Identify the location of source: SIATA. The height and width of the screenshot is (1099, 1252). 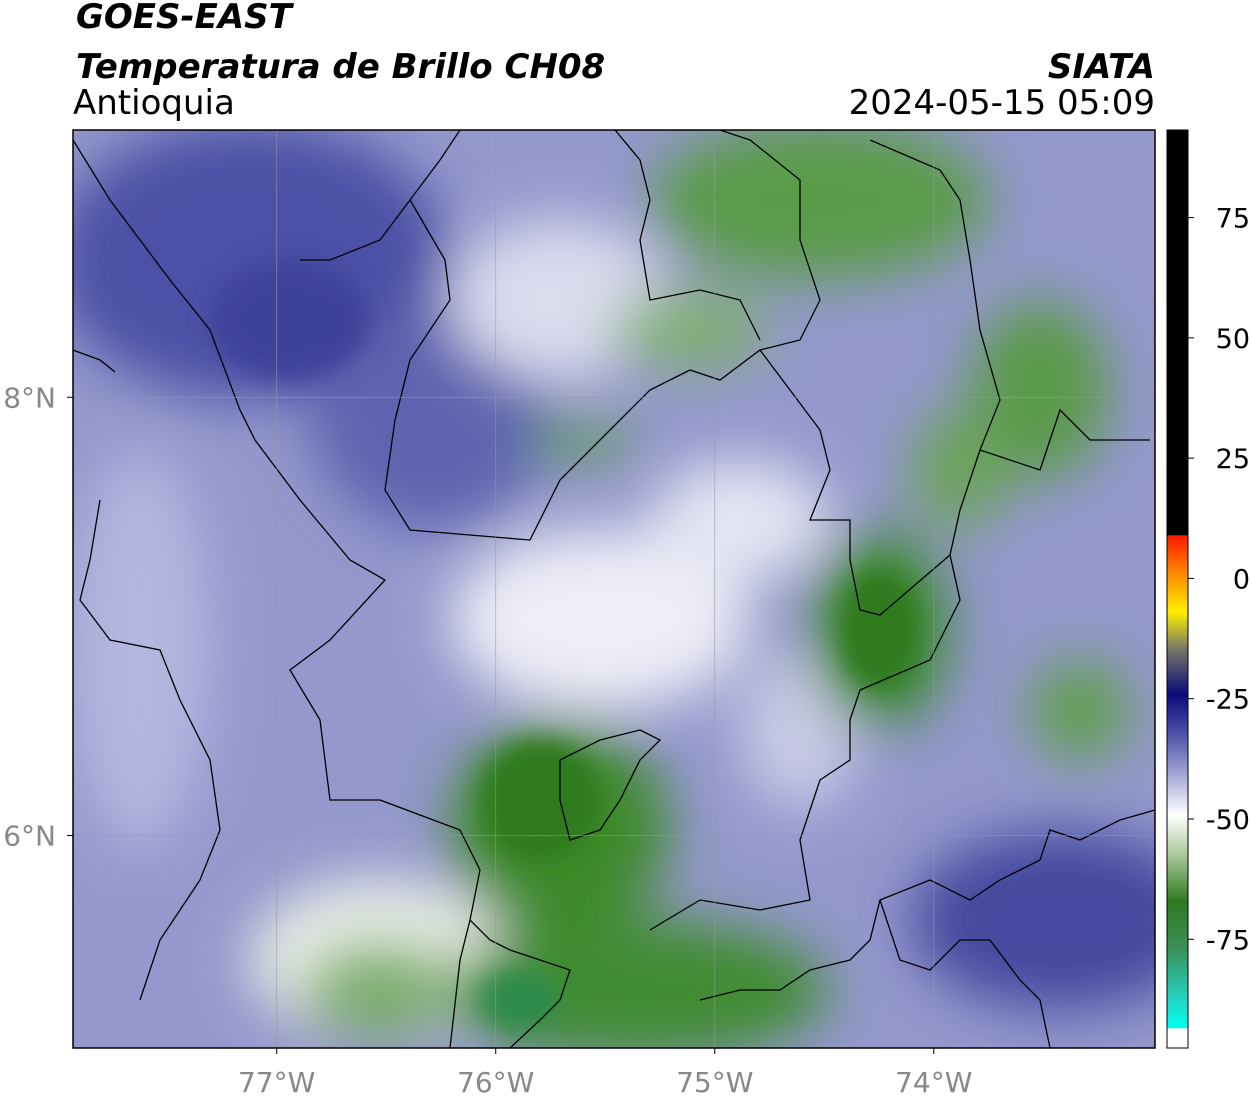
(1101, 67).